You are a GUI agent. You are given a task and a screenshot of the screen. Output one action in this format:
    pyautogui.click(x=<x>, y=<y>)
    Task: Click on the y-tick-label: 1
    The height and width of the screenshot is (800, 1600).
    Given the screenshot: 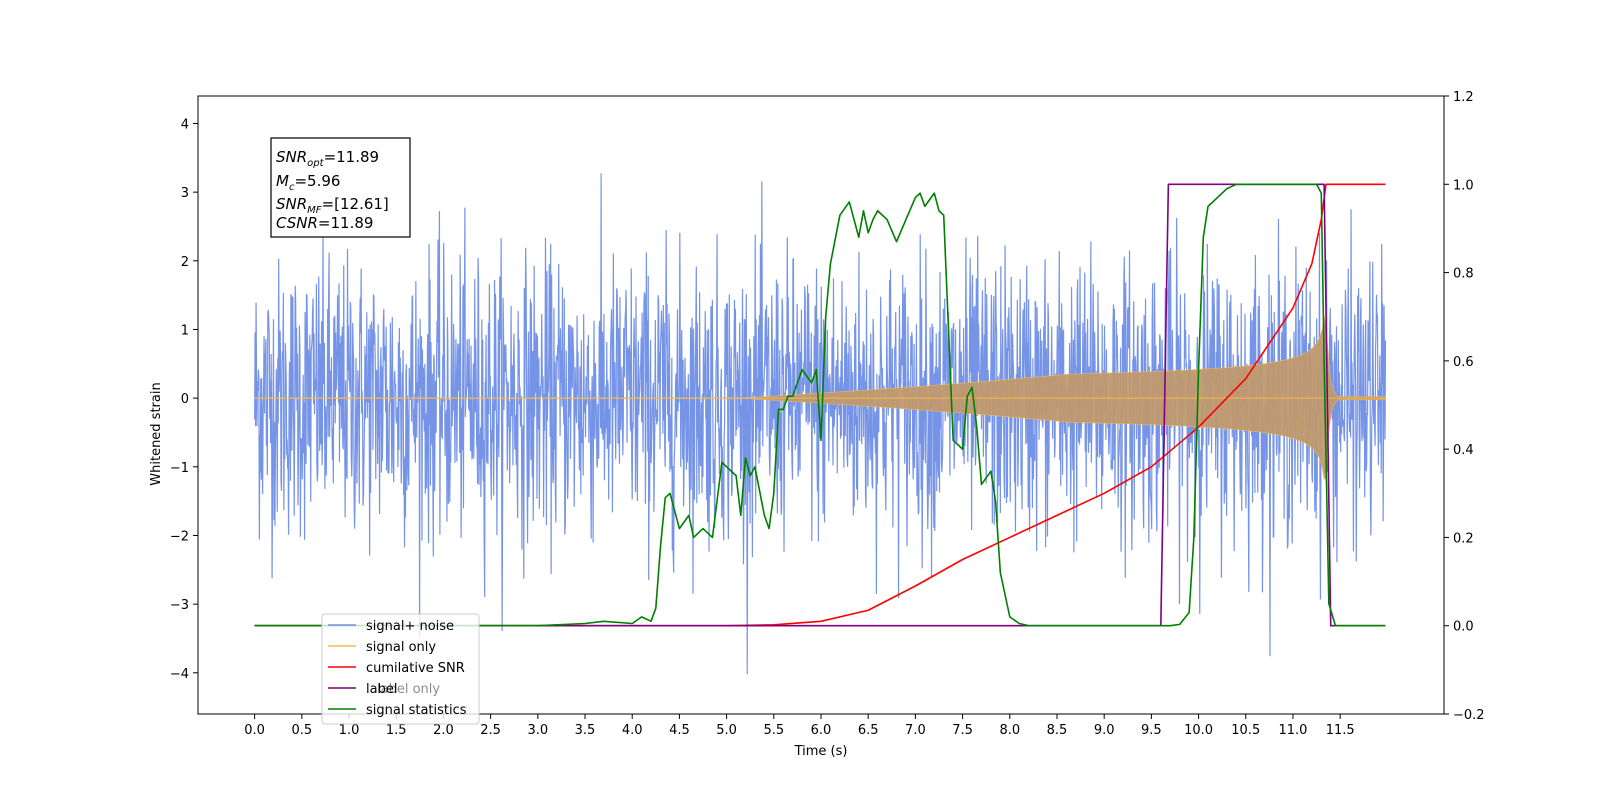 What is the action you would take?
    pyautogui.click(x=185, y=330)
    